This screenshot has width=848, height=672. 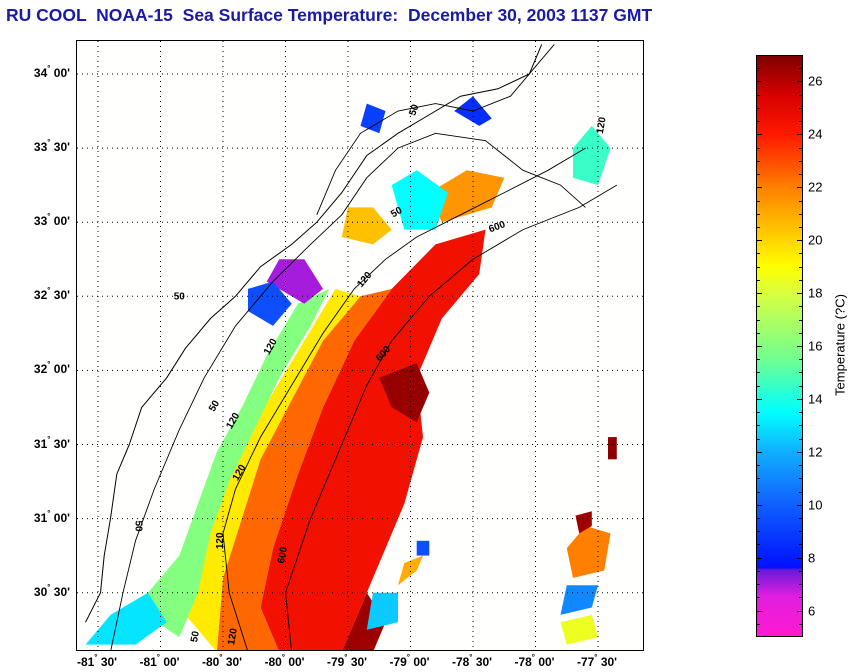 I want to click on longitude-label: -79° 00', so click(x=409, y=661).